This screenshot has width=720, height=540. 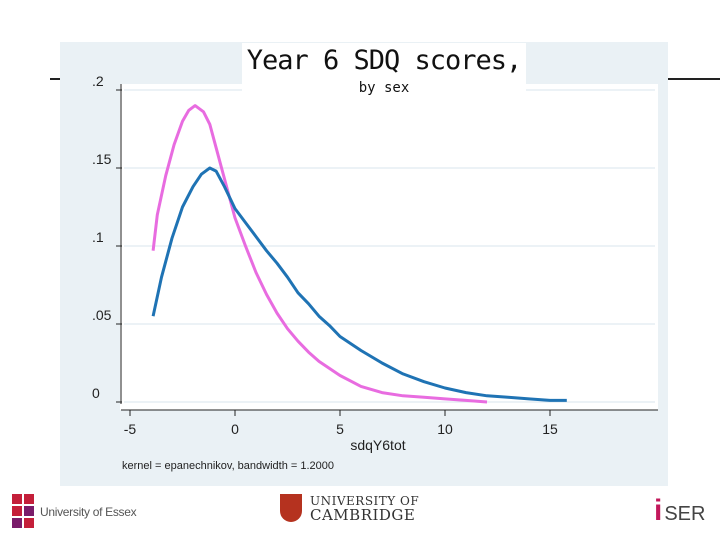 I want to click on cambridge-line1: UNIVERSITY OF, so click(x=365, y=501).